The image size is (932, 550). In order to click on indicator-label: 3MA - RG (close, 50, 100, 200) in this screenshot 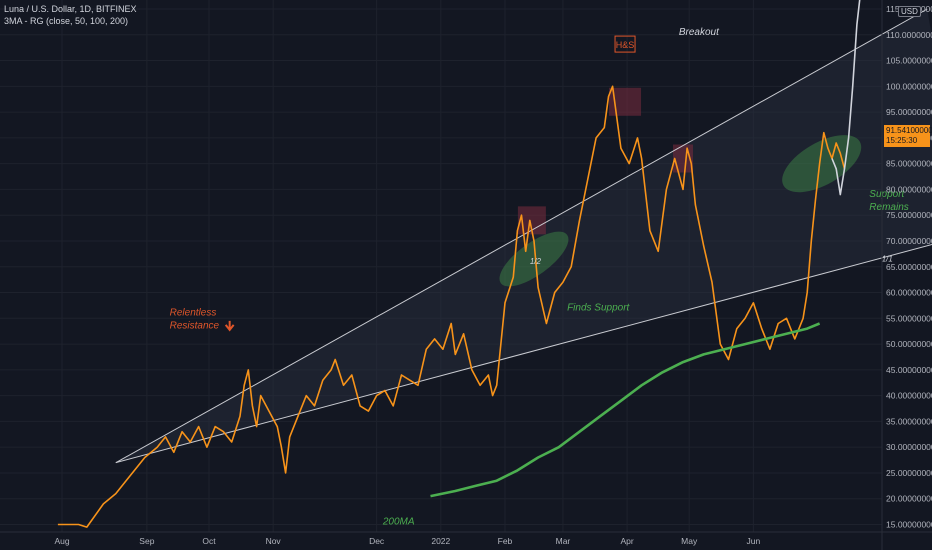, I will do `click(66, 21)`.